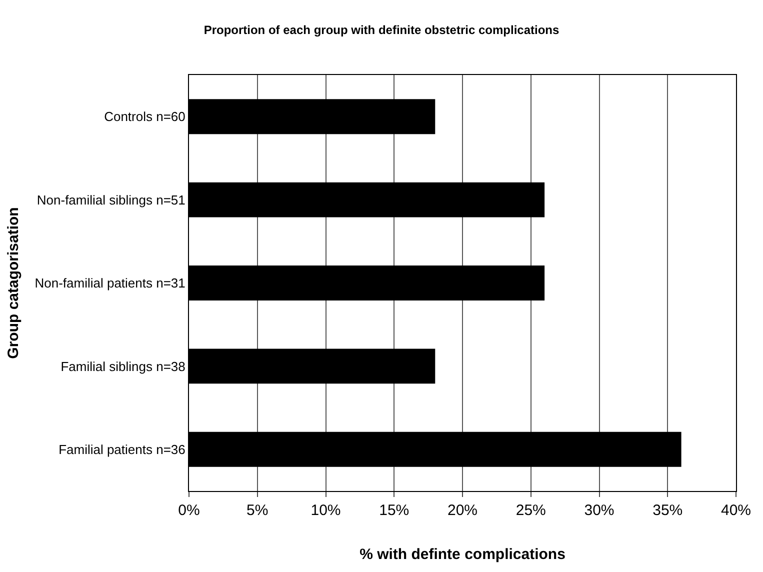 This screenshot has height=572, width=763. I want to click on x-tick-label: 15%, so click(394, 510).